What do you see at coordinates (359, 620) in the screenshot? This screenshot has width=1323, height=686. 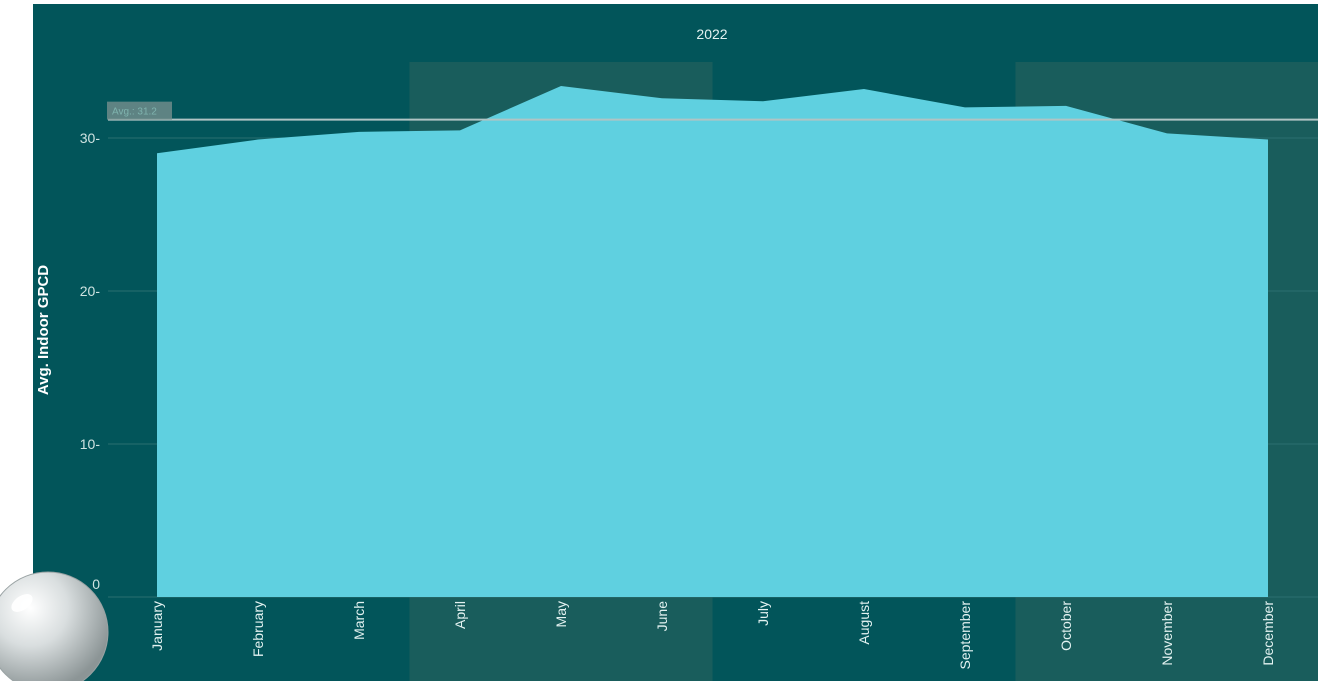 I see `x-tick-label: March` at bounding box center [359, 620].